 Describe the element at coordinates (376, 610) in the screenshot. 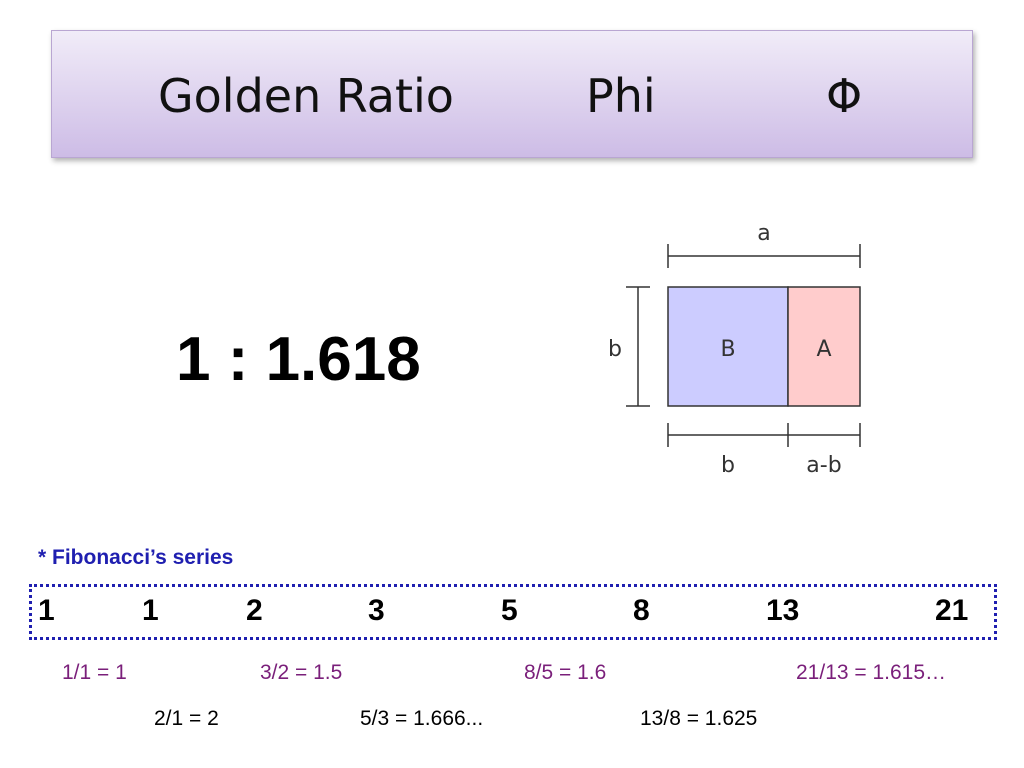

I see `fibonacci-number: 3` at that location.